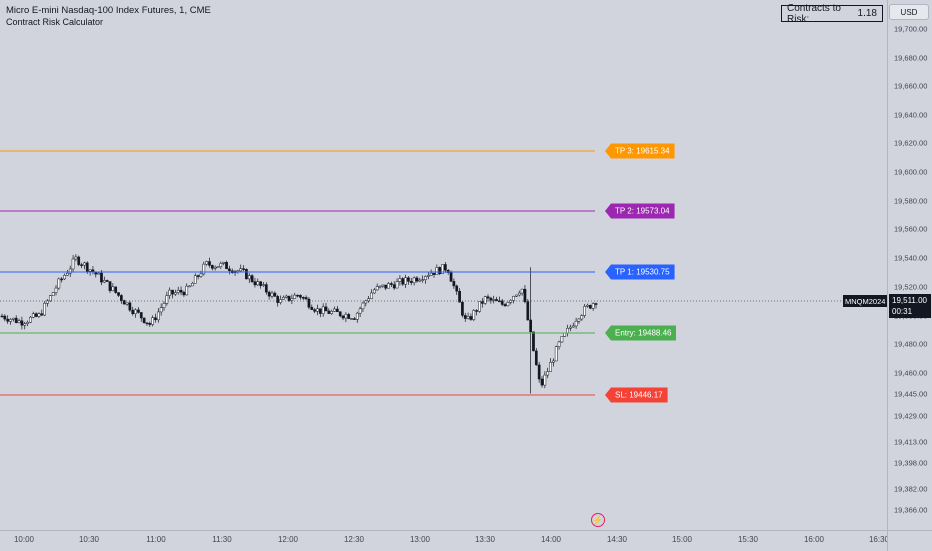  I want to click on time-tick: 15:00, so click(682, 539).